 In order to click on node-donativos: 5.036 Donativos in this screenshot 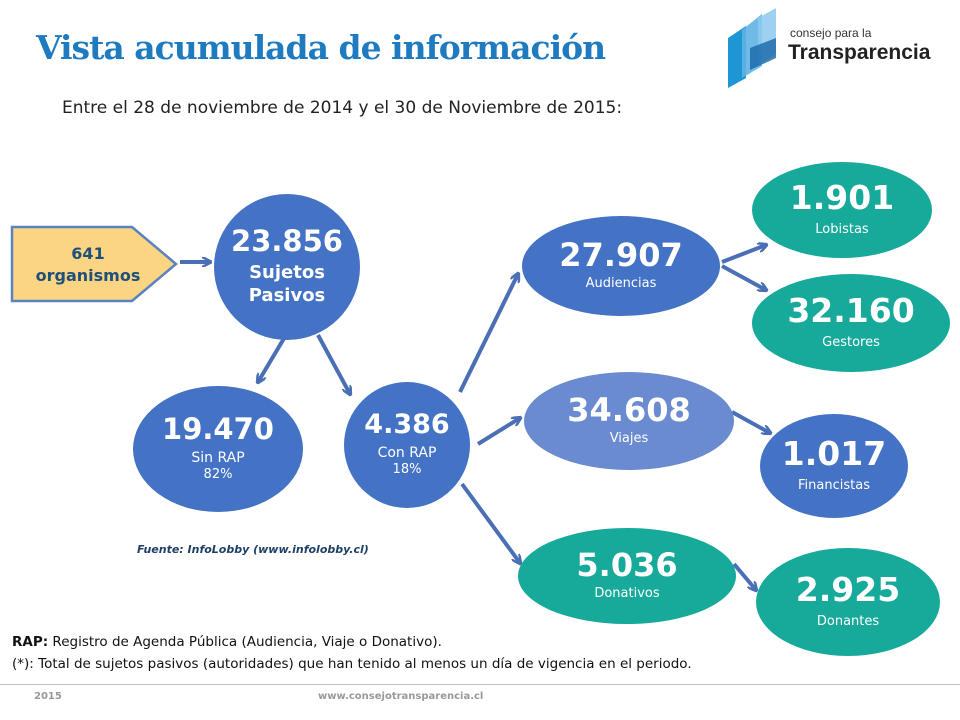, I will do `click(627, 576)`.